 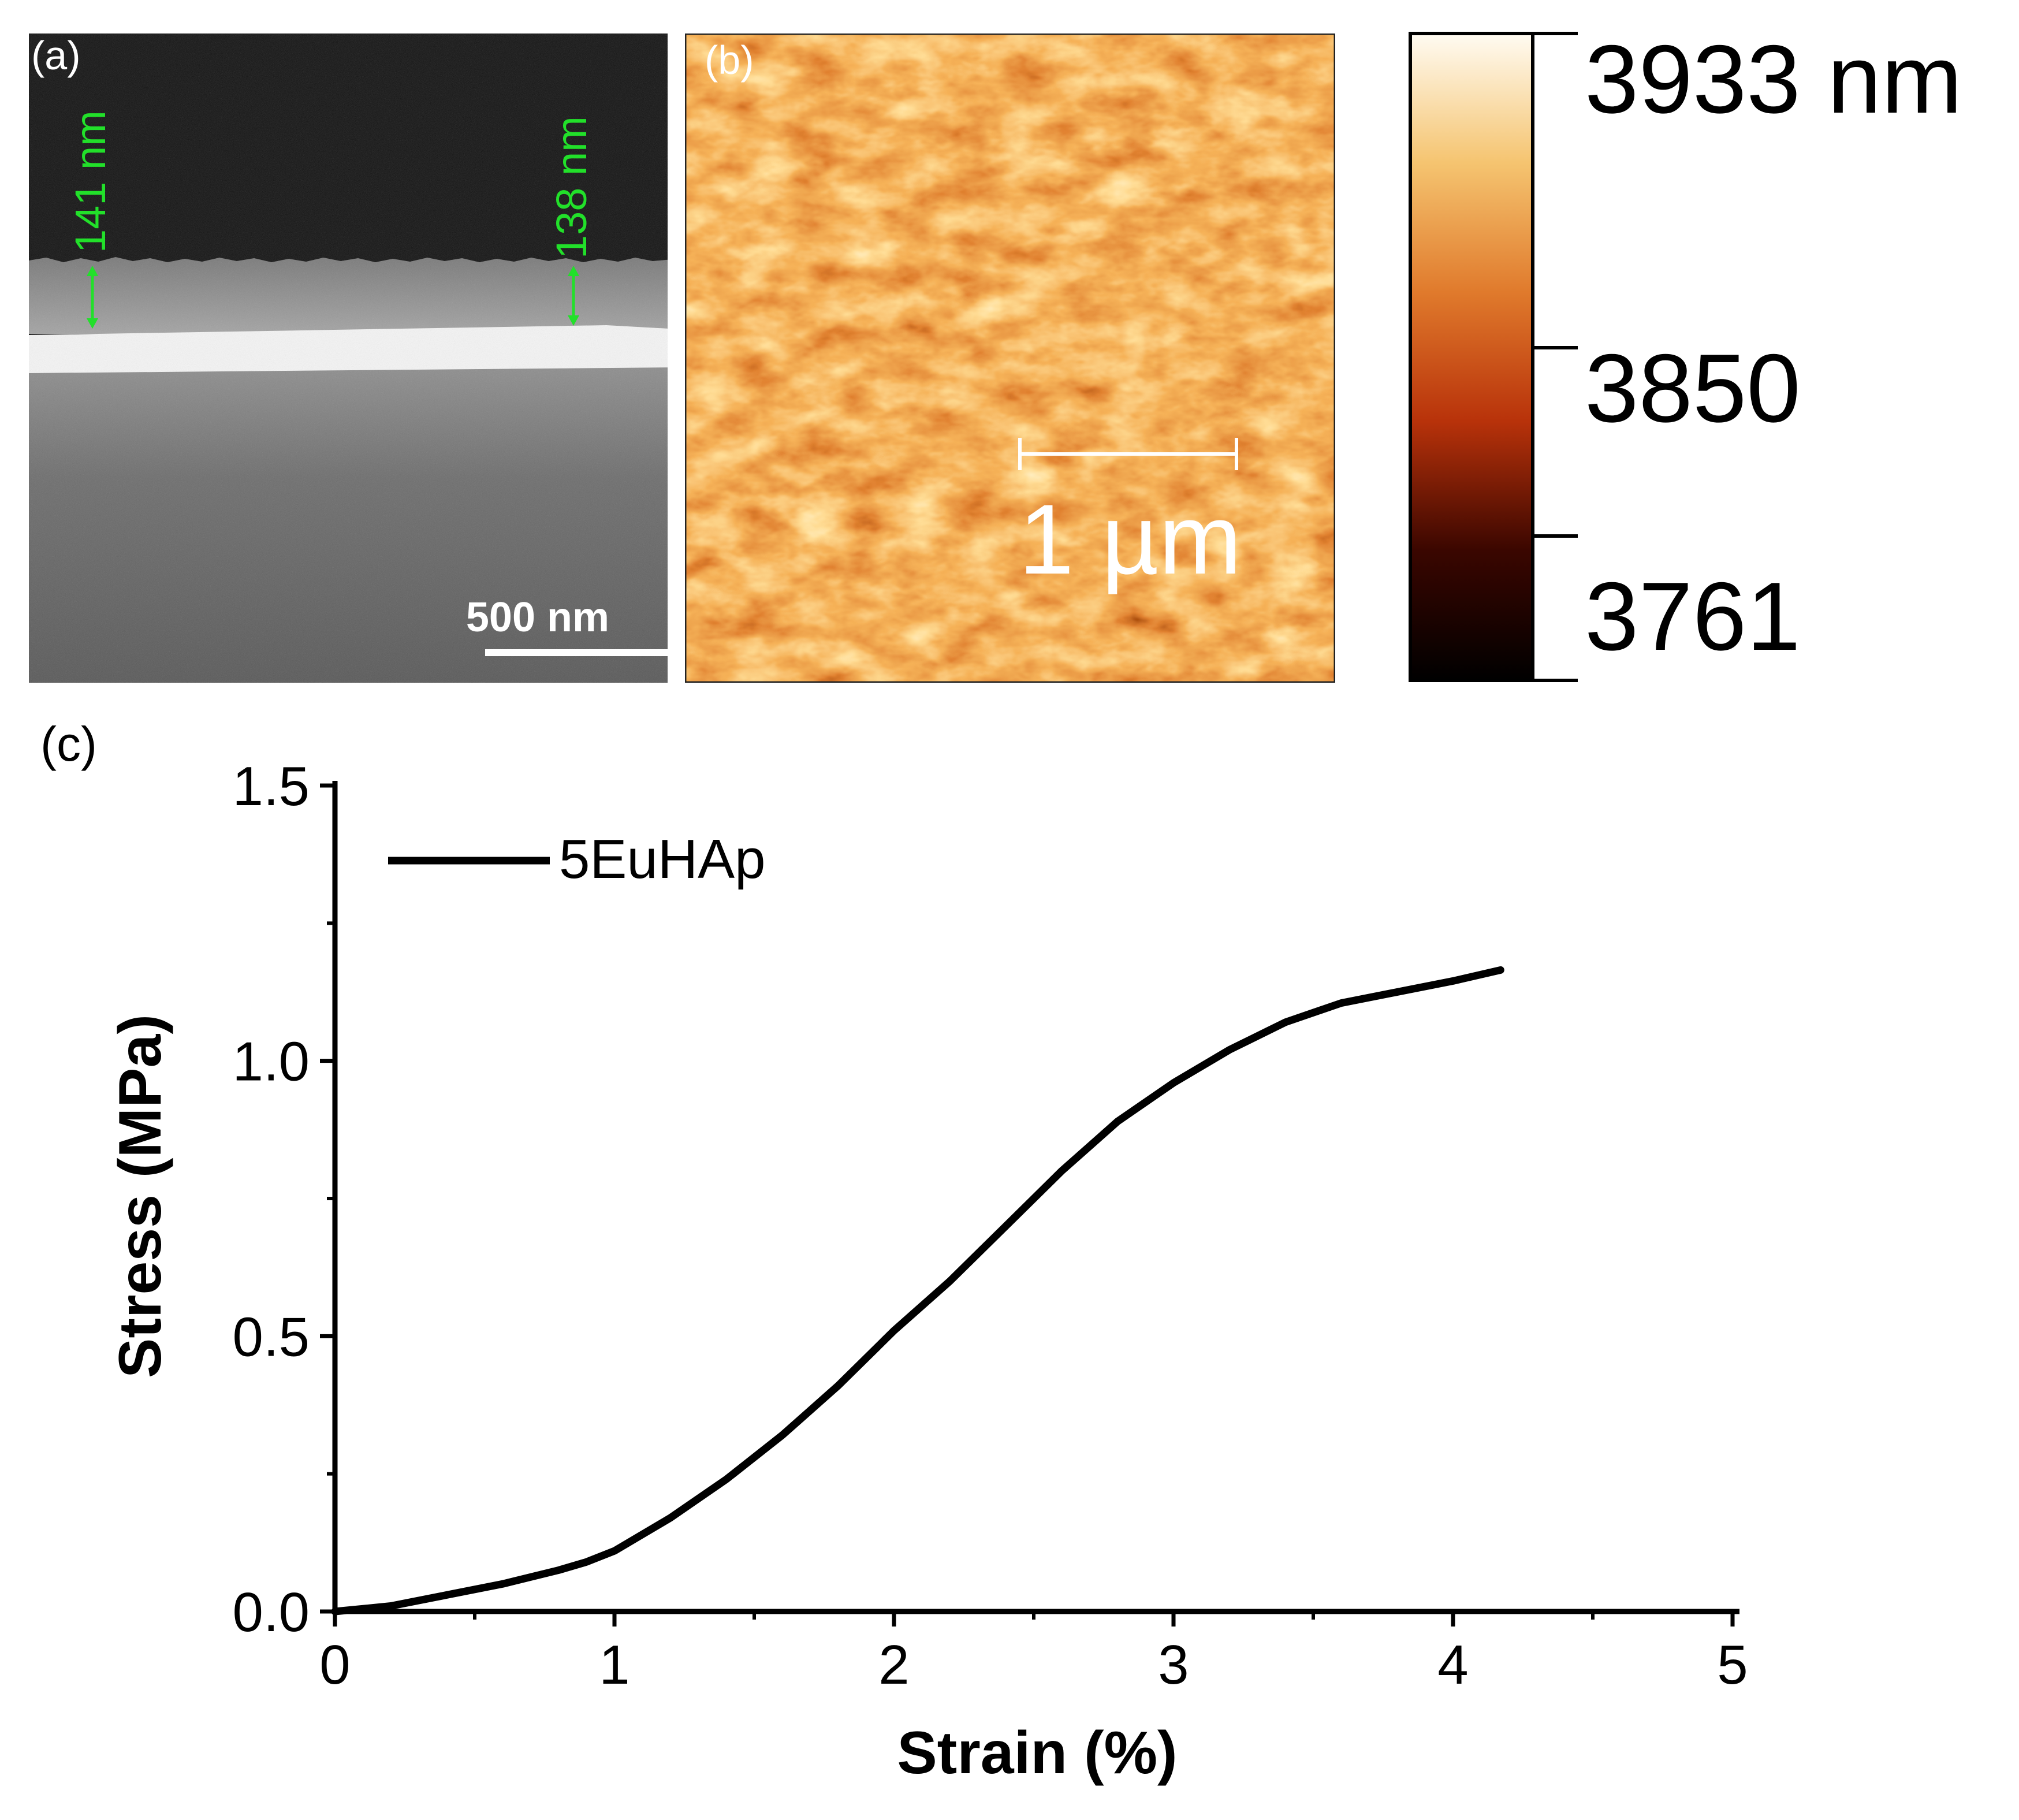 I want to click on x-axis-label: Strain (%), so click(x=1037, y=1753).